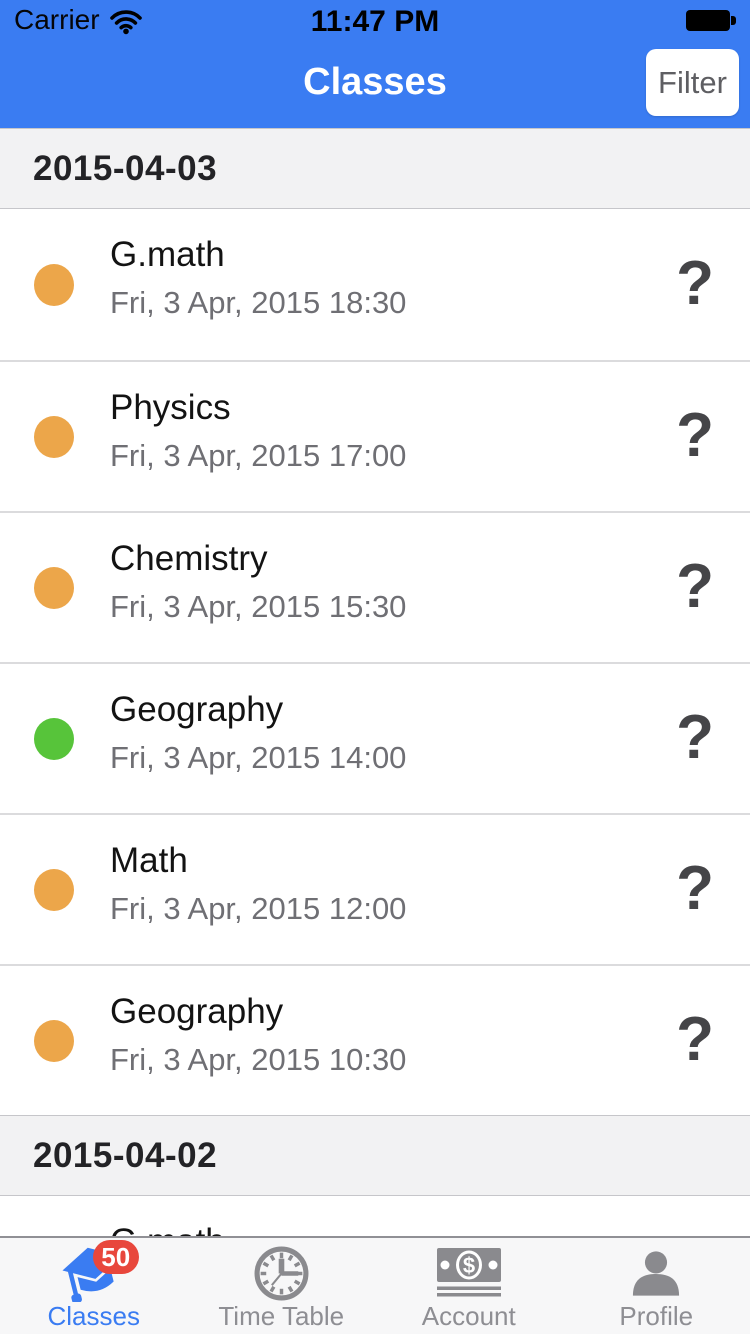 The width and height of the screenshot is (750, 1334). What do you see at coordinates (375, 1039) in the screenshot?
I see `class-row: Geography Fri, 3 Apr, 2015 10:30 ?` at bounding box center [375, 1039].